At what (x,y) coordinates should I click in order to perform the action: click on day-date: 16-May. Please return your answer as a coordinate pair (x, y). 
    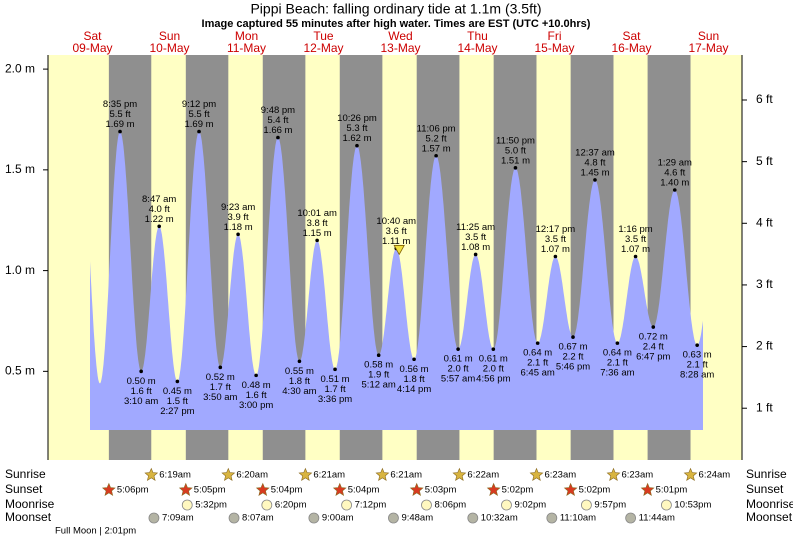
    Looking at the image, I should click on (631, 48).